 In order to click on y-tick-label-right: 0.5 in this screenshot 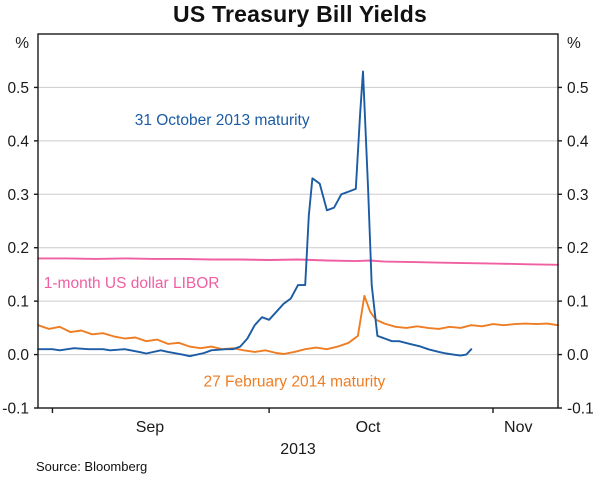, I will do `click(578, 88)`.